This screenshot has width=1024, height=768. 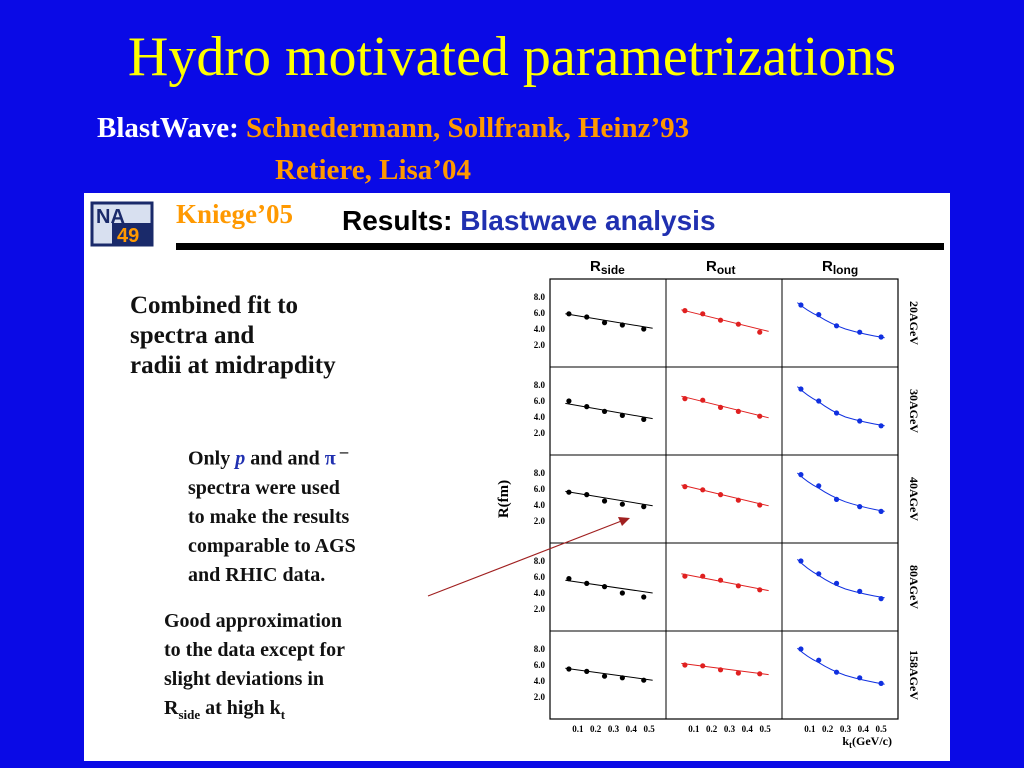 I want to click on x-axis-unit: (GeV/c), so click(x=872, y=741).